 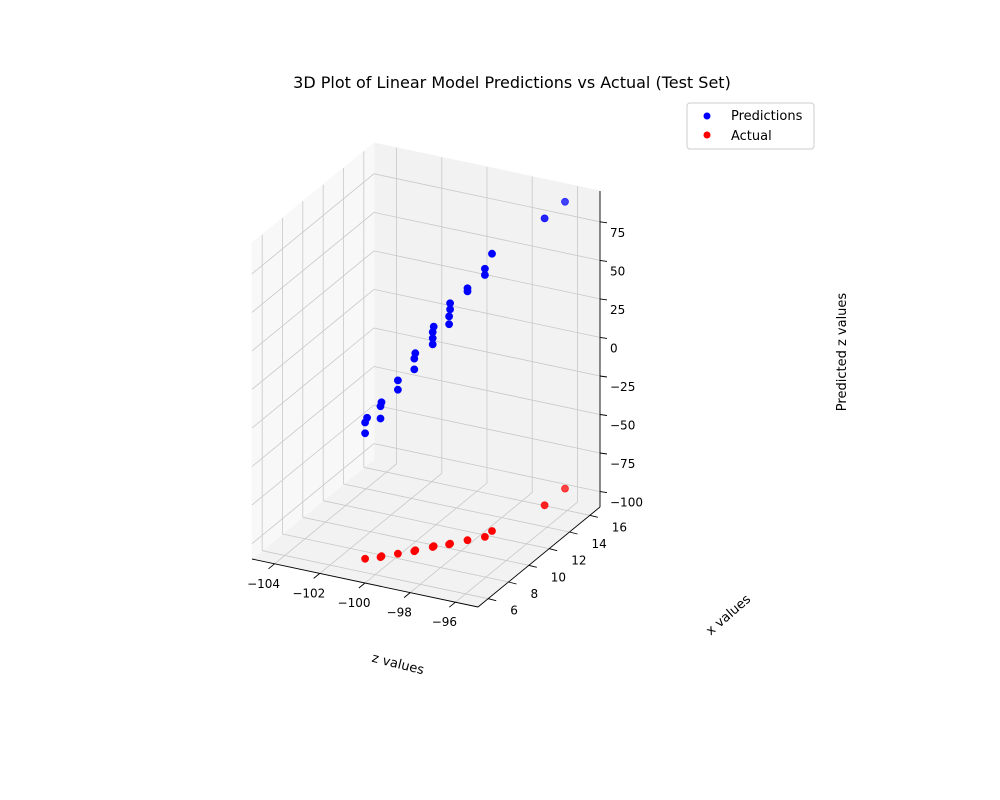 What do you see at coordinates (622, 387) in the screenshot?
I see `z-tick-label-3: −25` at bounding box center [622, 387].